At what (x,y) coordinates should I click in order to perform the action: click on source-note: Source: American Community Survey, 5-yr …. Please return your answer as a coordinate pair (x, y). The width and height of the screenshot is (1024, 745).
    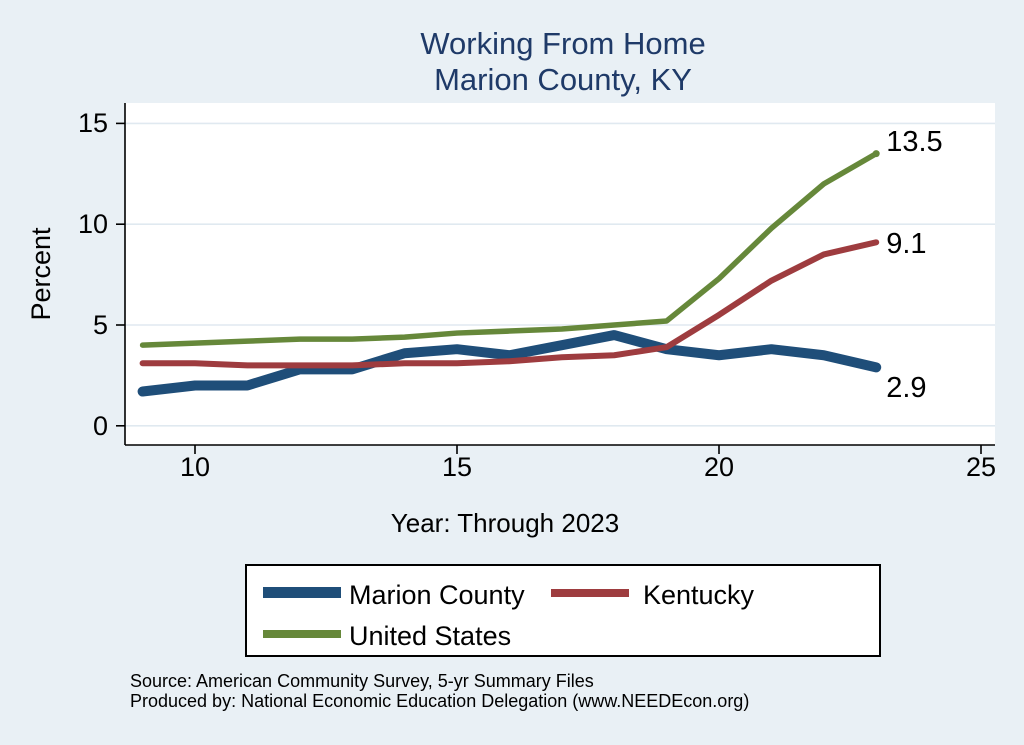
    Looking at the image, I should click on (362, 681).